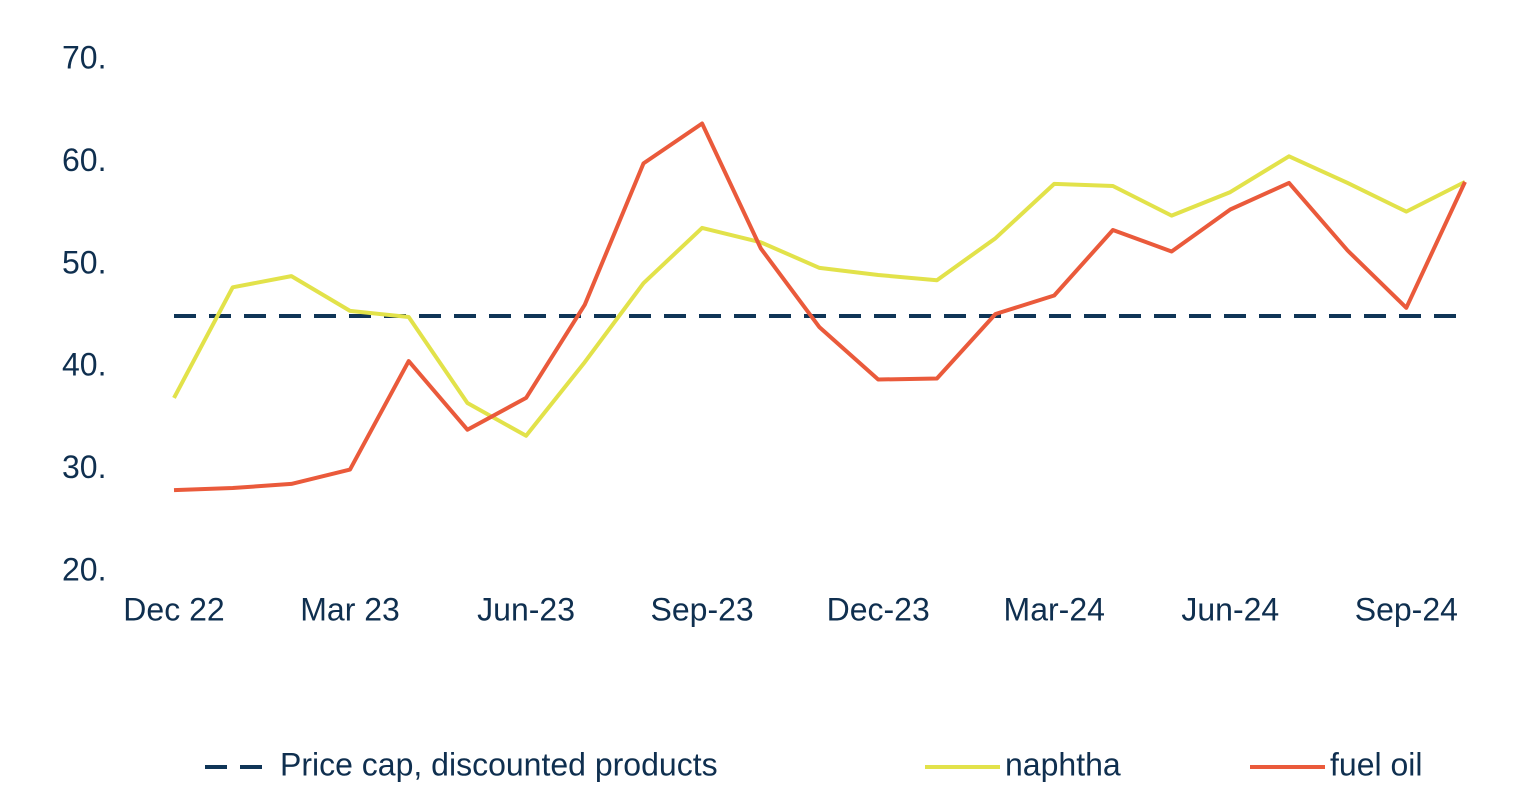  What do you see at coordinates (84, 365) in the screenshot?
I see `y-tick-label: 40.` at bounding box center [84, 365].